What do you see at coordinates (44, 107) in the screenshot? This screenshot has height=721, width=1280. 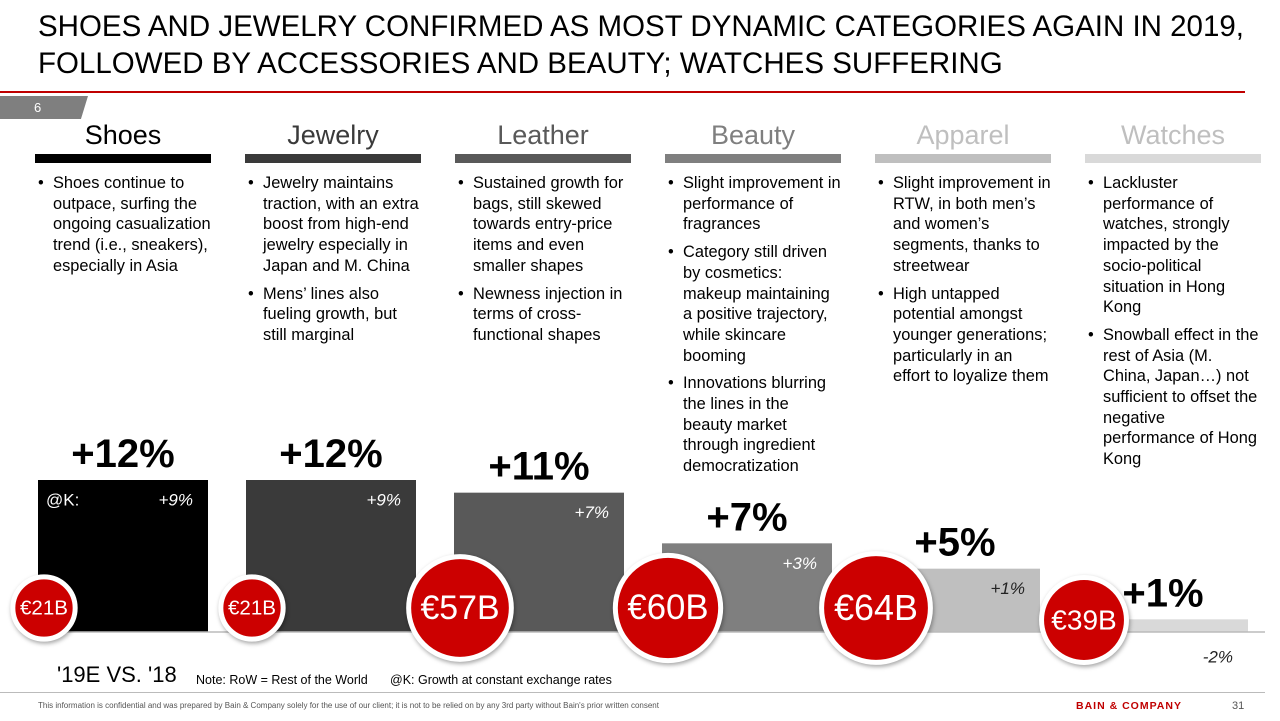 I see `page-tab: 6` at bounding box center [44, 107].